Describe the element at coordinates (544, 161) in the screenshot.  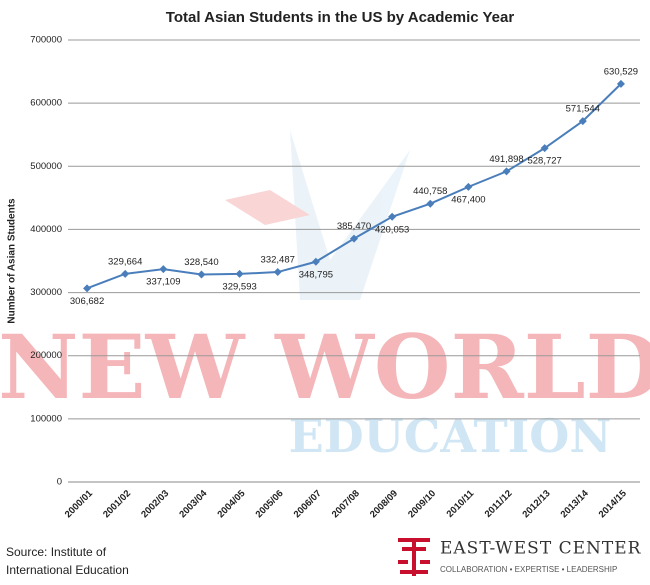
I see `data-label: 528,727` at that location.